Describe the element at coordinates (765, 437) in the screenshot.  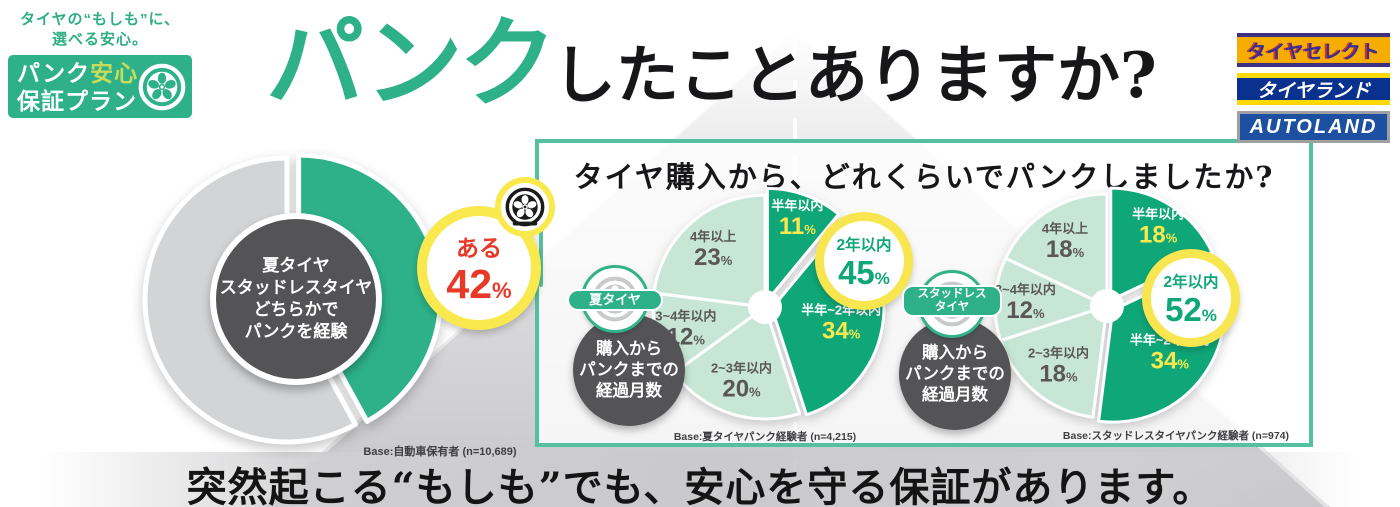
I see `summer-base-note: Base:夏タイヤパンク経験者 (n=4,215)` at that location.